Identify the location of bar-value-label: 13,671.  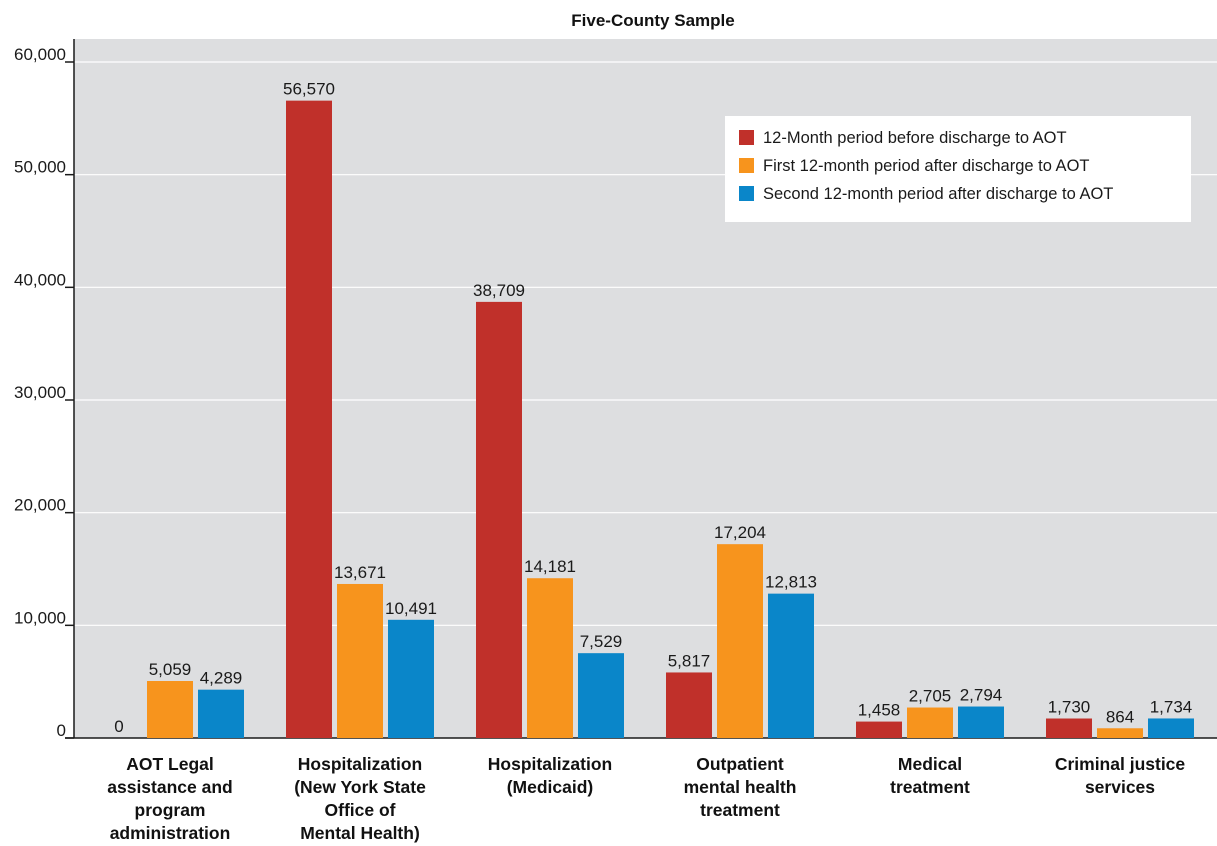
(360, 572).